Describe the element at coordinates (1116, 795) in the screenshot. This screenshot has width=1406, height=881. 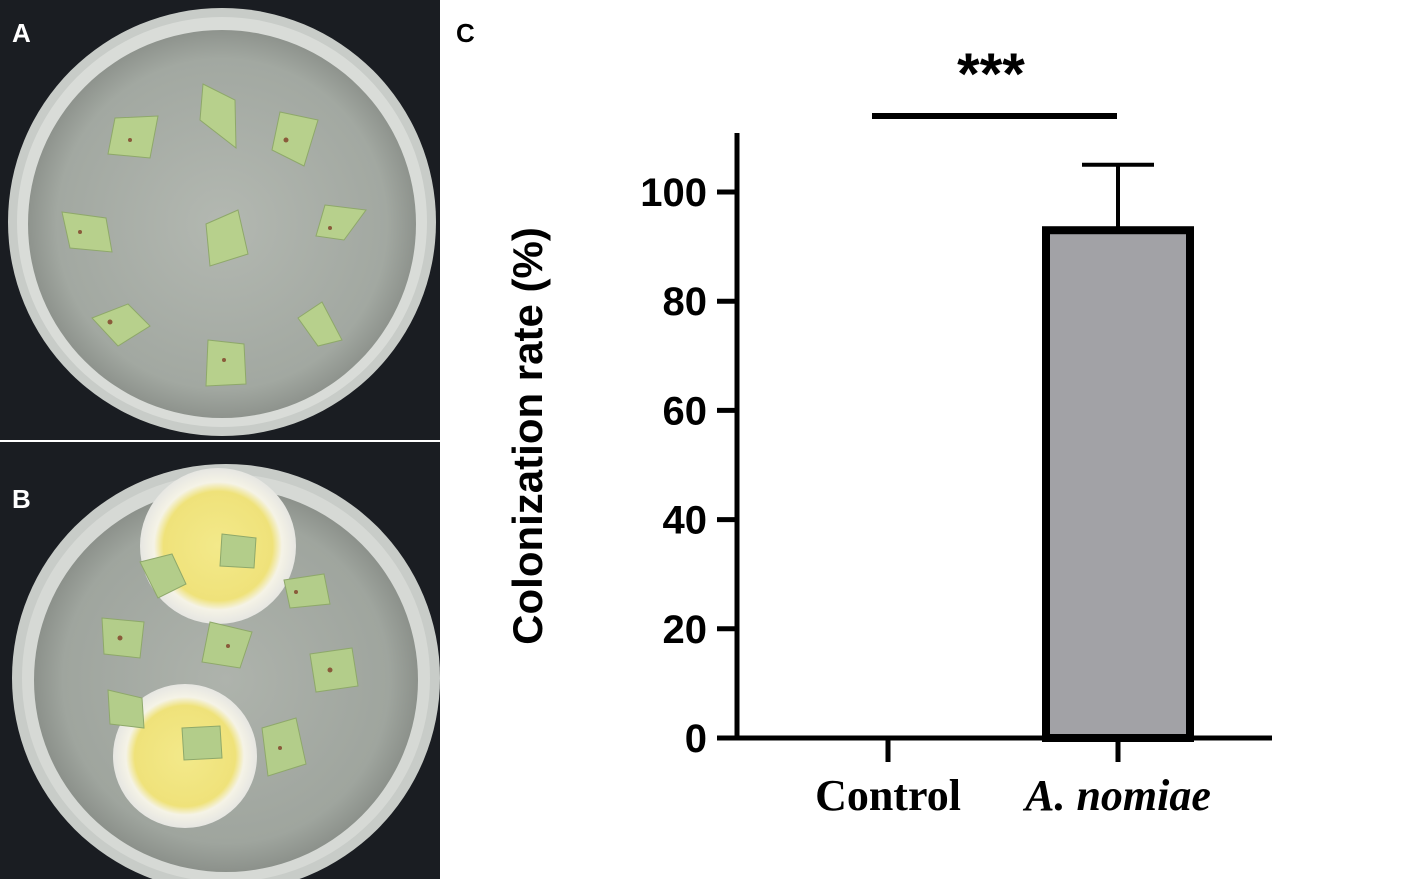
I see `x-category-label: A. nomiae` at that location.